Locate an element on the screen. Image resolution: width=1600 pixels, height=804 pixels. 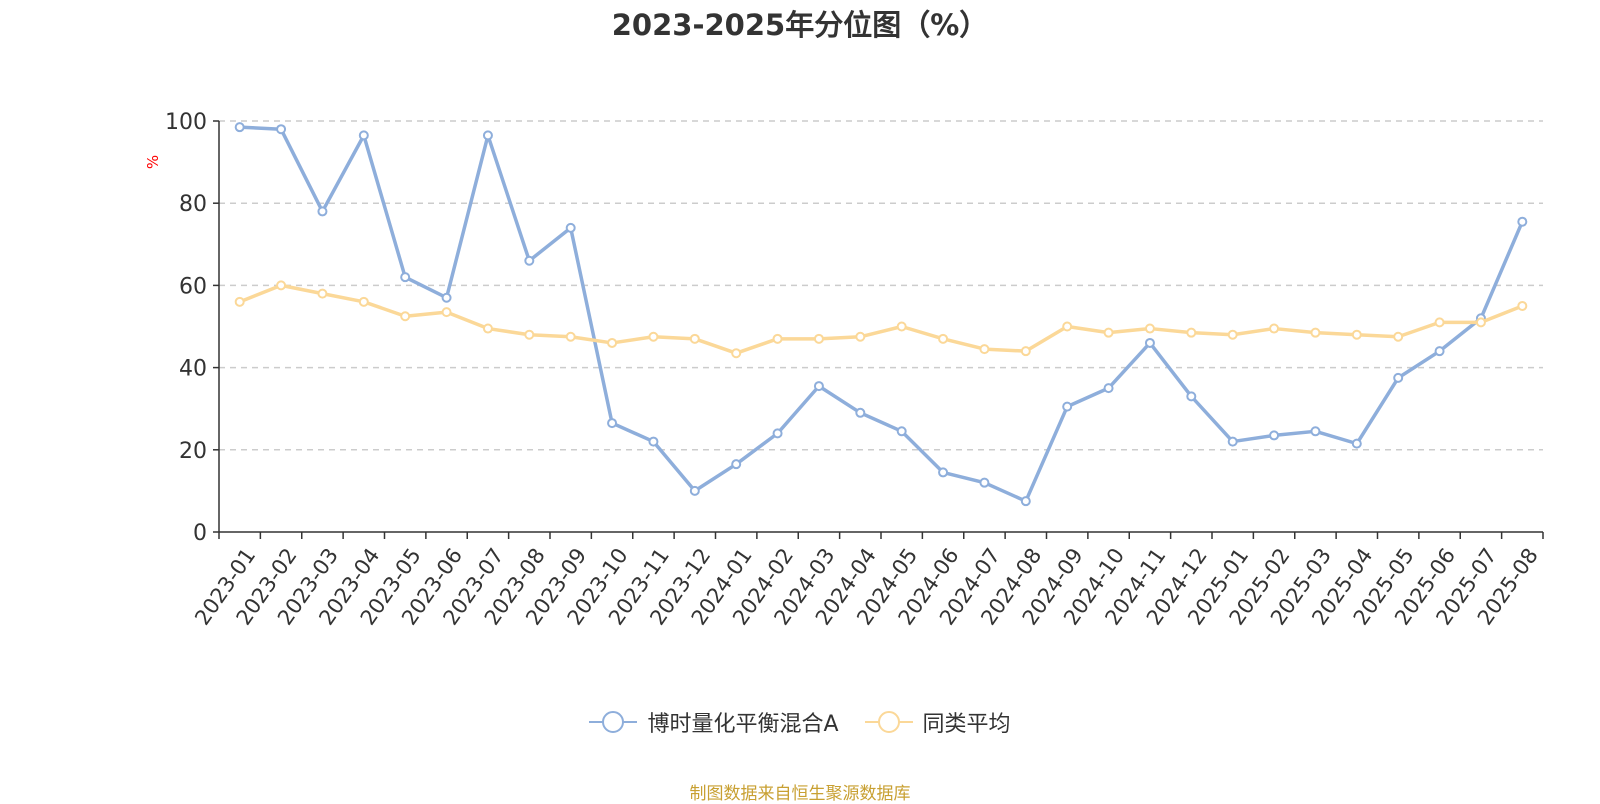
legend-label-series-a: 博时量化平衡混合A is located at coordinates (743, 724).